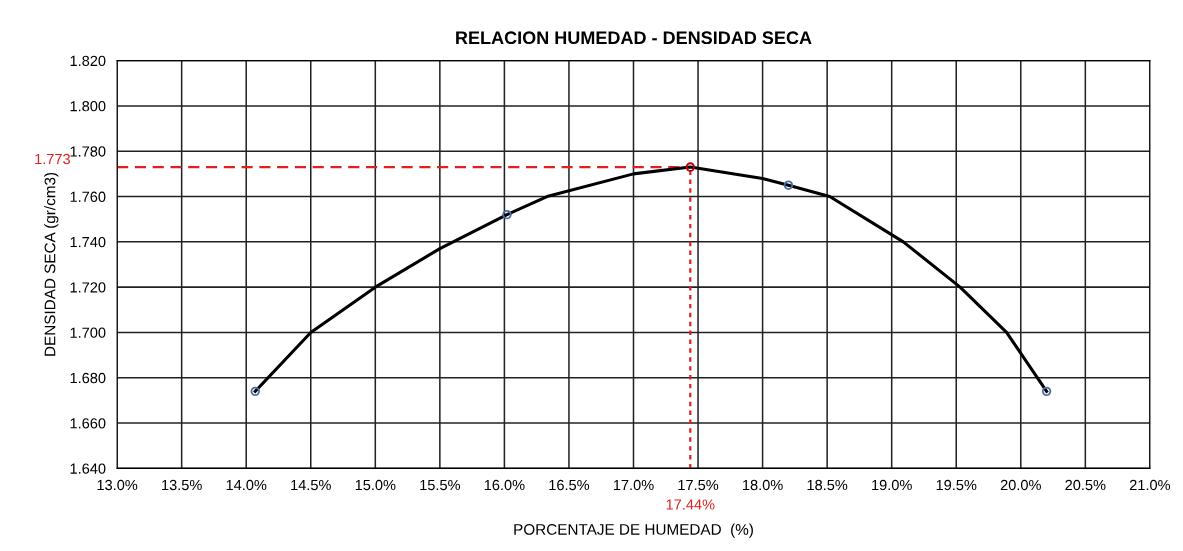 Image resolution: width=1183 pixels, height=551 pixels. What do you see at coordinates (88, 61) in the screenshot?
I see `y-tick-label: 1.820` at bounding box center [88, 61].